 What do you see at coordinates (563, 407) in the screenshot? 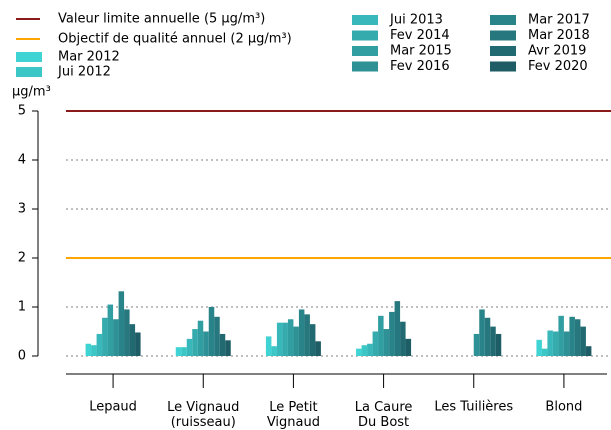
I see `x-tick-label: Blond` at bounding box center [563, 407].